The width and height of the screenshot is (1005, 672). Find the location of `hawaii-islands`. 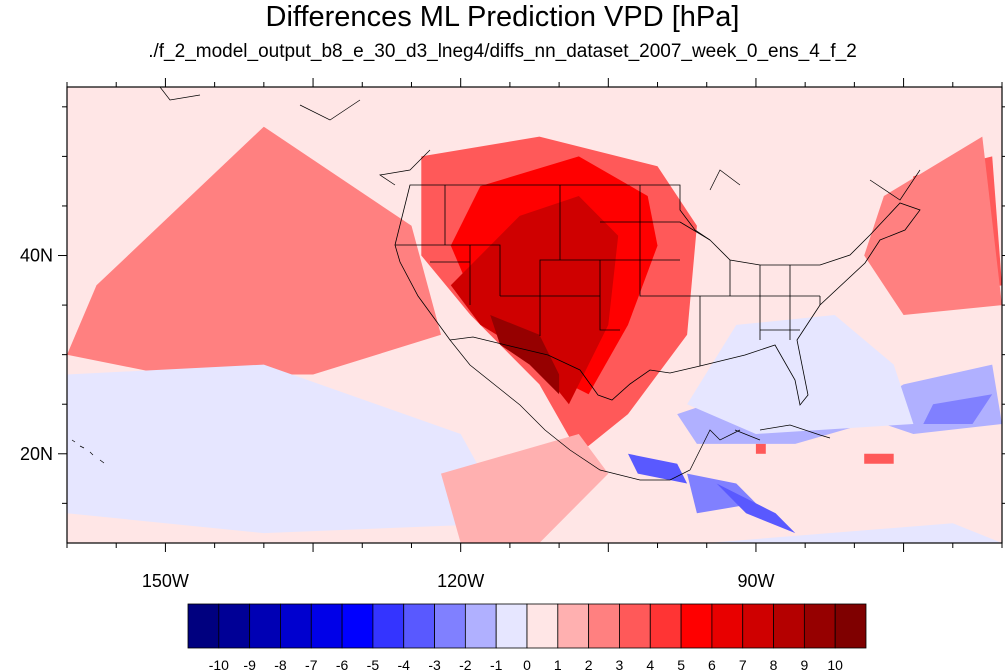

hawaii-islands is located at coordinates (88, 451).